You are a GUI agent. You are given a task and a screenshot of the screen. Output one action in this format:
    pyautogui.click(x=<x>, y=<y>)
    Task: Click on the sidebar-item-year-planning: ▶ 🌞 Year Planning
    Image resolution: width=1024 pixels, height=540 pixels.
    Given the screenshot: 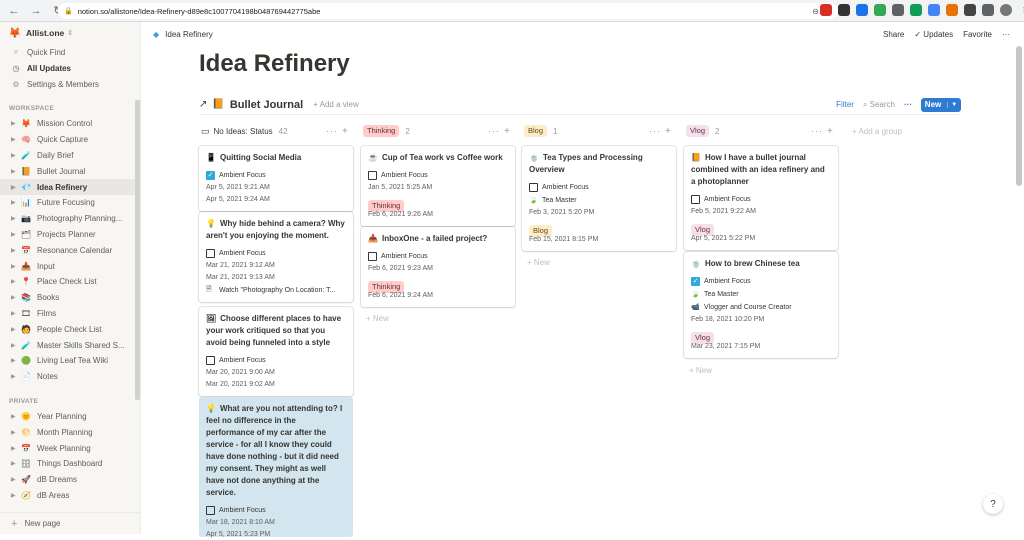 What is the action you would take?
    pyautogui.click(x=70, y=417)
    